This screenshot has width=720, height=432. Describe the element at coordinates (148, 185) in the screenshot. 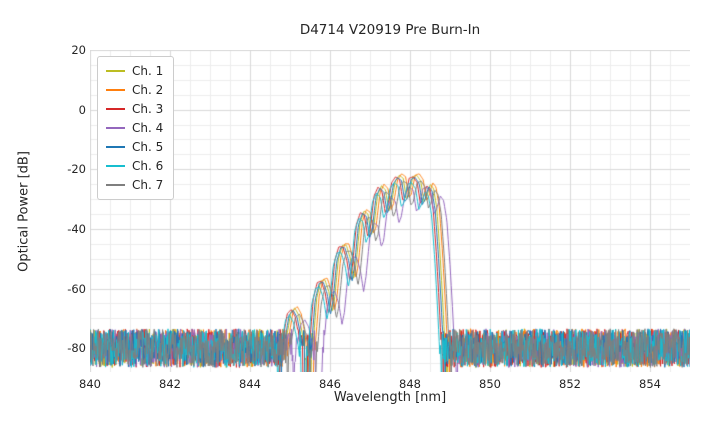

I see `legend-label: Ch. 7` at that location.